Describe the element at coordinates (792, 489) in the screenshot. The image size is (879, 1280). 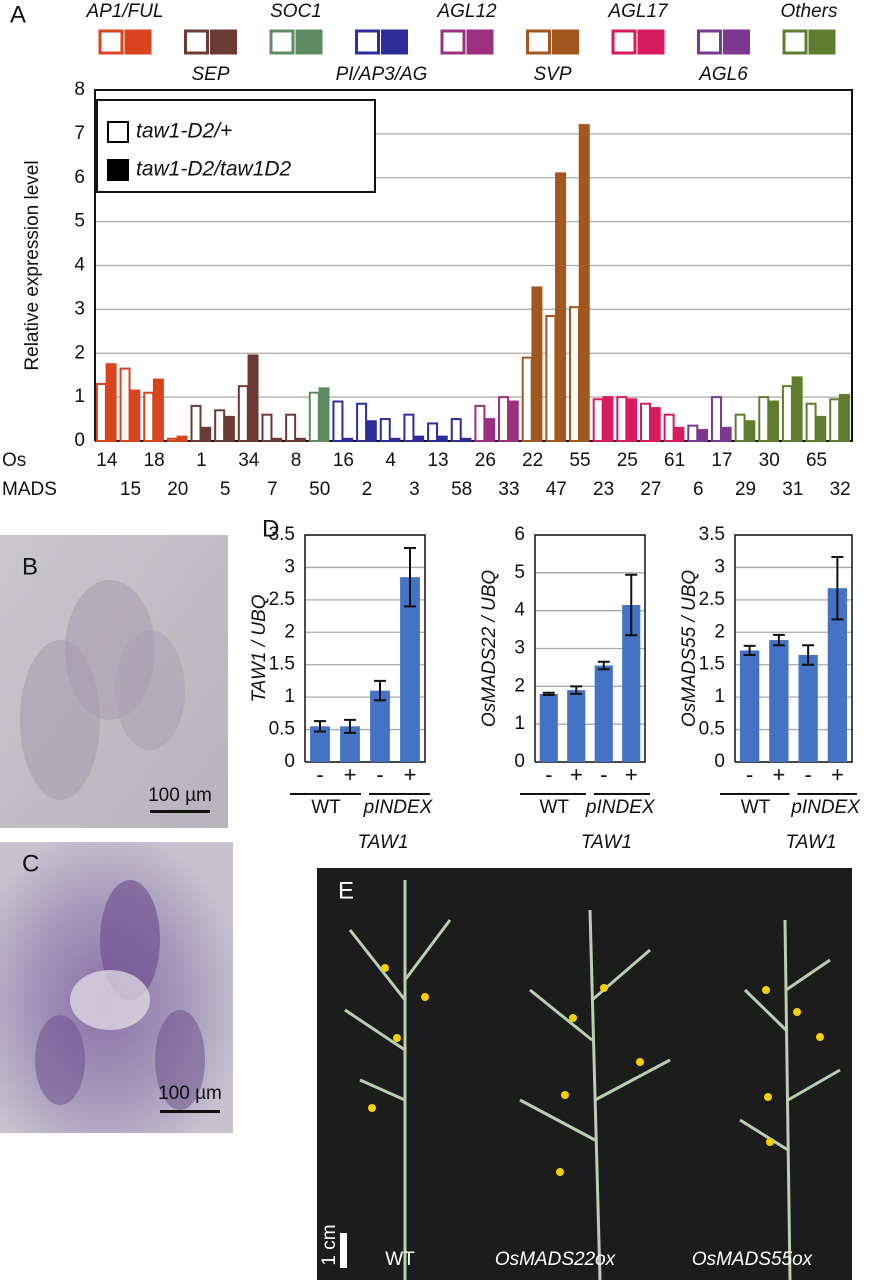
I see `x-tick-label: 31` at that location.